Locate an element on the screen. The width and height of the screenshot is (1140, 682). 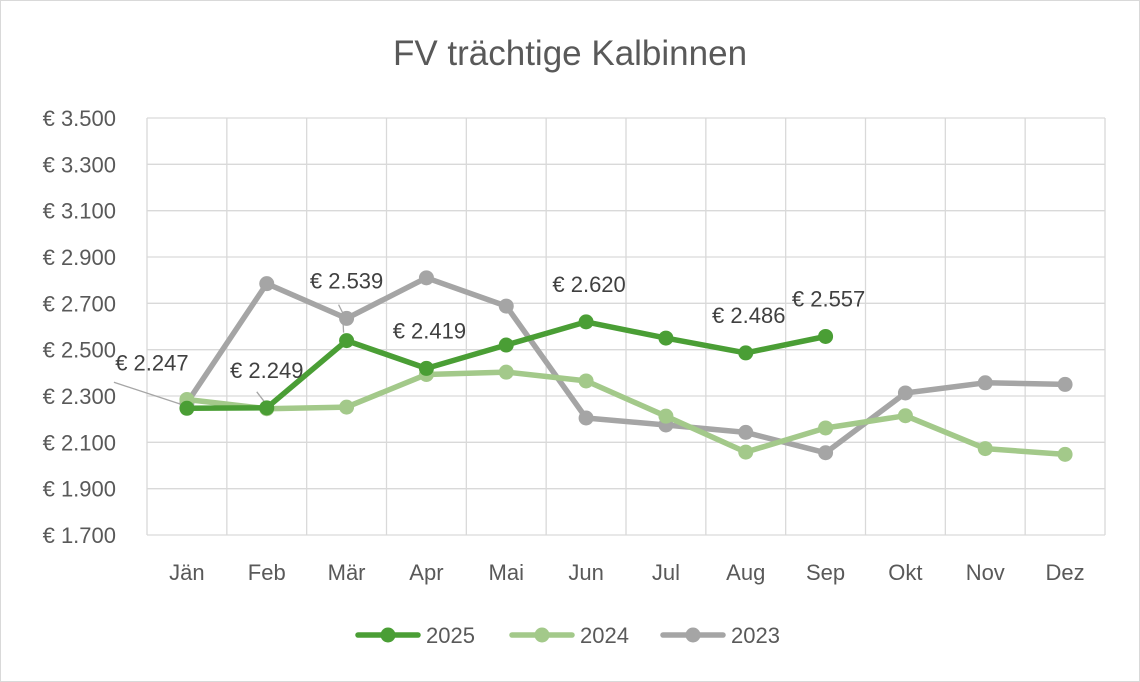
series-2024 is located at coordinates (626, 413).